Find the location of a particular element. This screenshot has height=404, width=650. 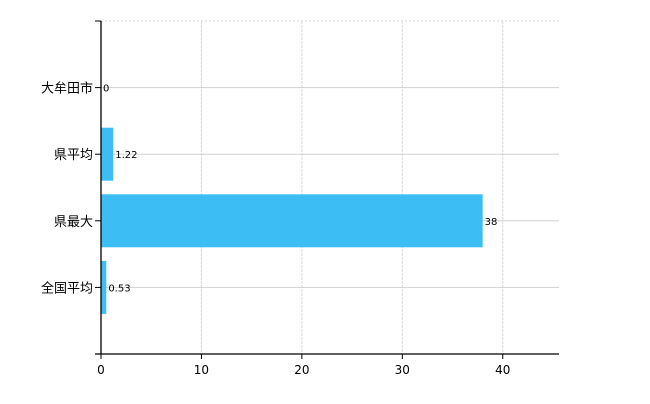

y-tick-label: 県最大 is located at coordinates (73, 222).